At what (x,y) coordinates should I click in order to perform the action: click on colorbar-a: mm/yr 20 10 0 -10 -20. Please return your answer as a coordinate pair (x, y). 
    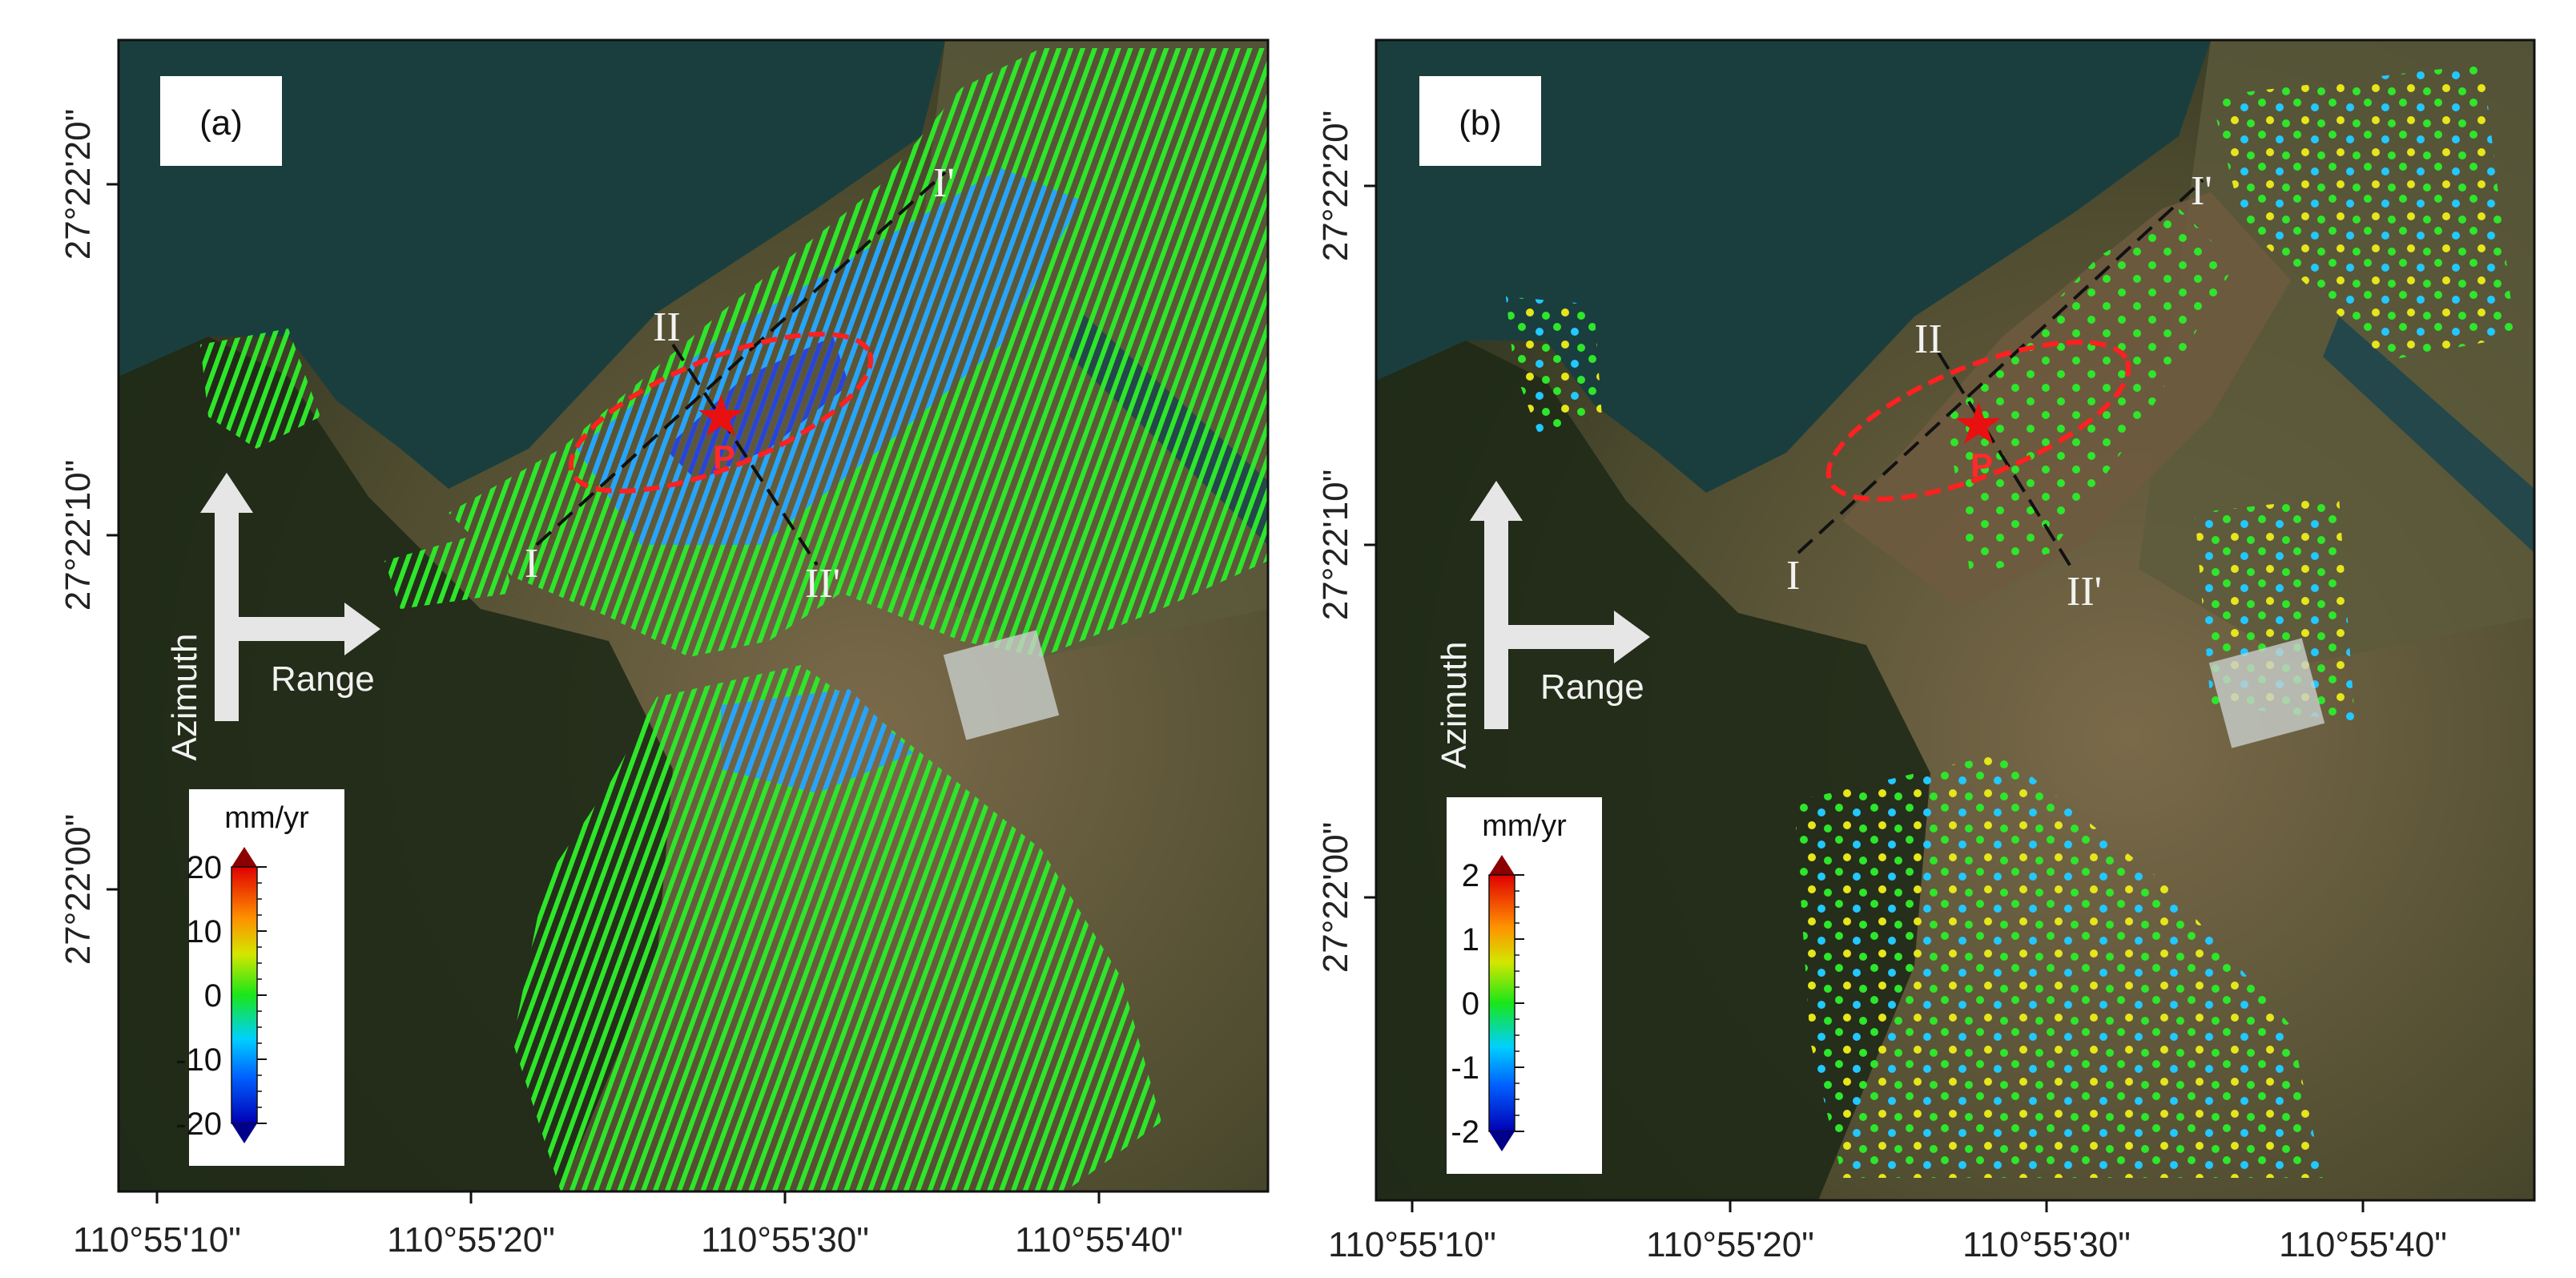
    Looking at the image, I should click on (259, 977).